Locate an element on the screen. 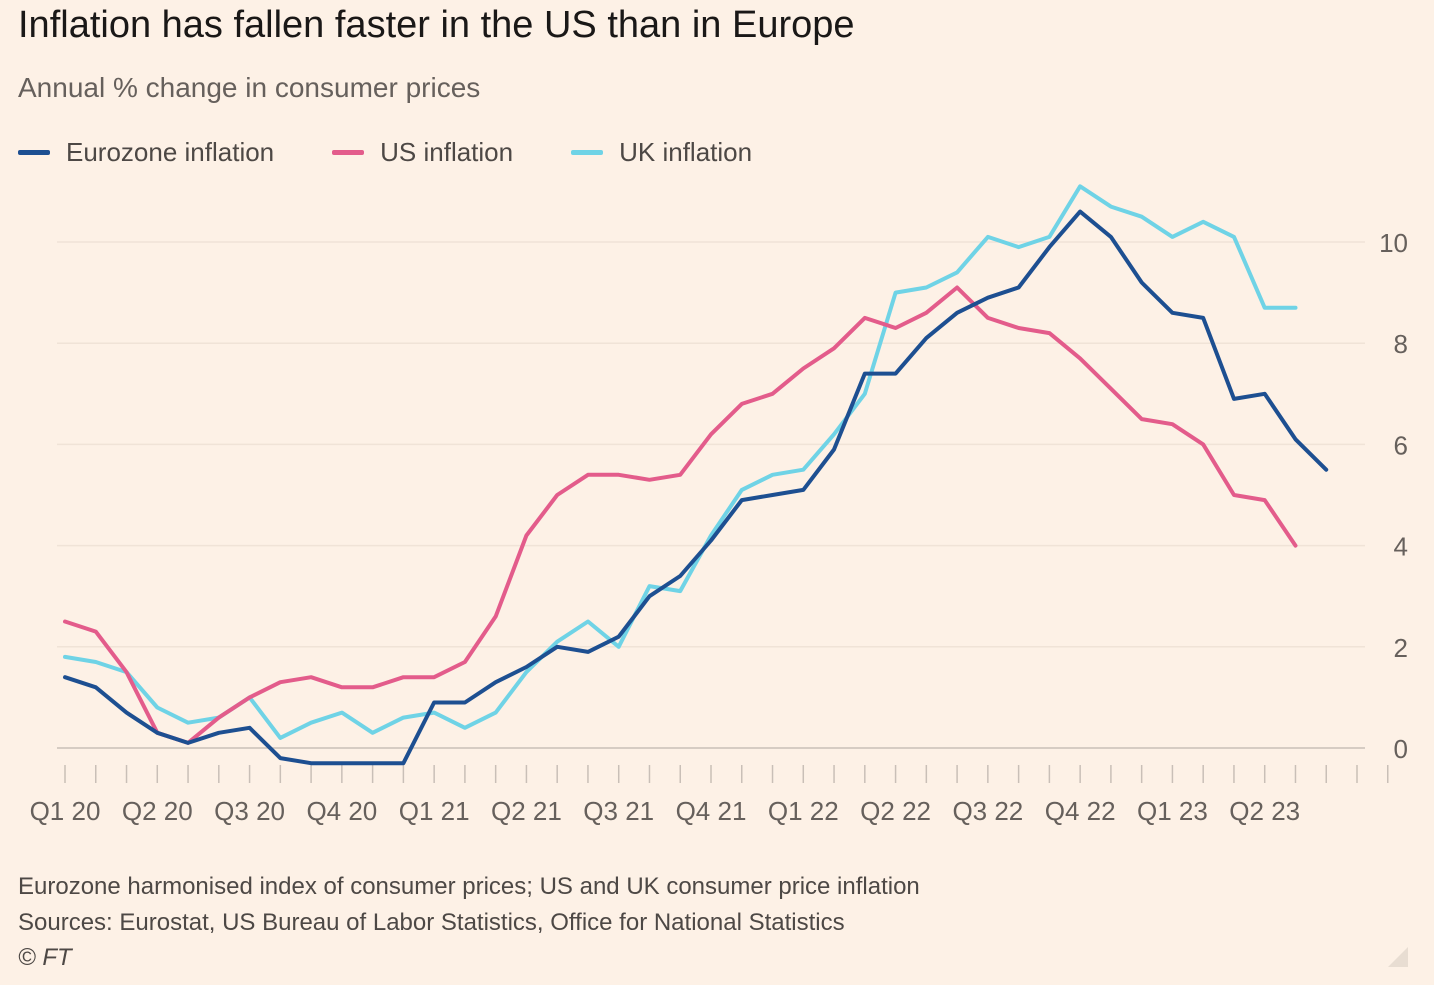 The height and width of the screenshot is (985, 1434). chart-subtitle: Annual % change in consumer prices is located at coordinates (249, 87).